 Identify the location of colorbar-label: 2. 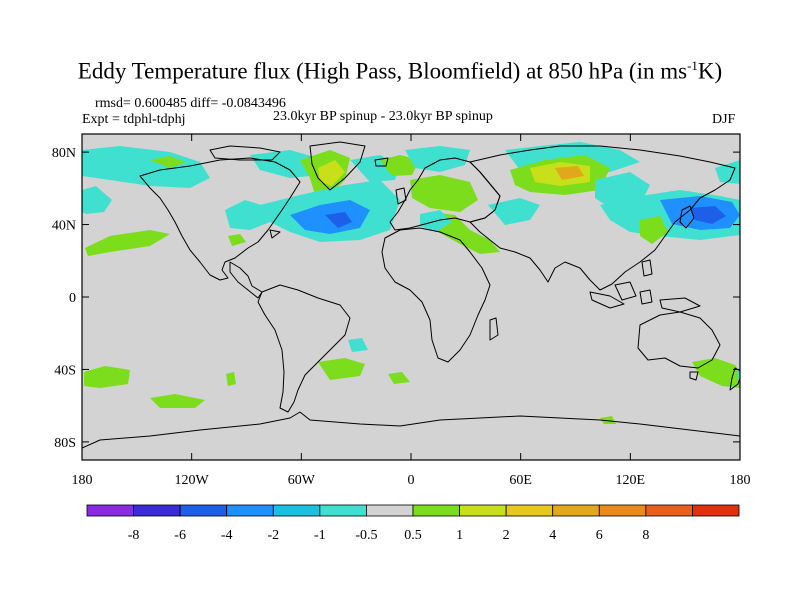
(506, 535).